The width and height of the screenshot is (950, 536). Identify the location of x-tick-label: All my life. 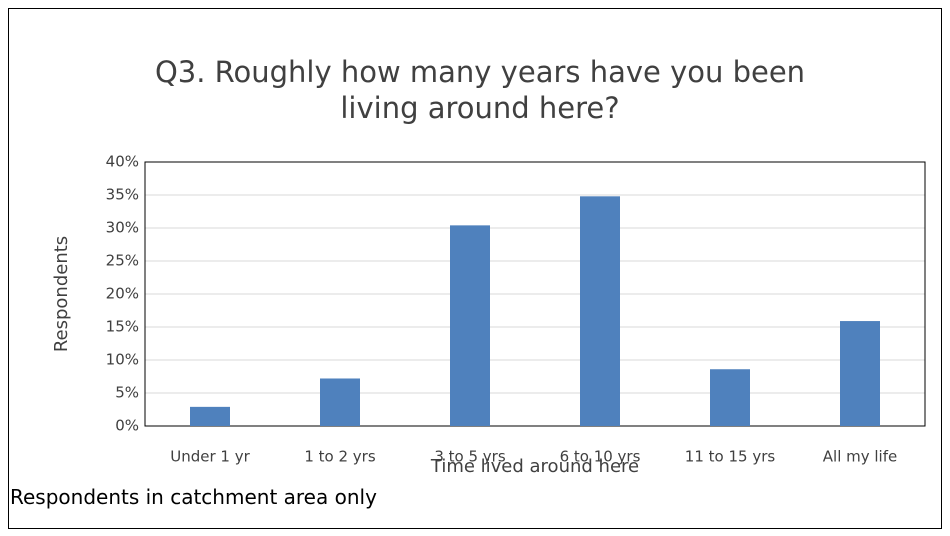
(860, 457).